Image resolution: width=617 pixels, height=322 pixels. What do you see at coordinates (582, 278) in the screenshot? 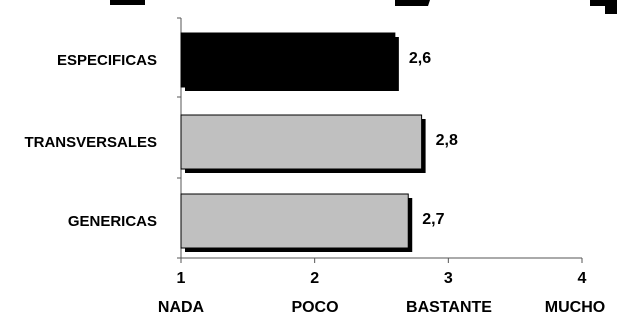
I see `x-tick-label: 4` at bounding box center [582, 278].